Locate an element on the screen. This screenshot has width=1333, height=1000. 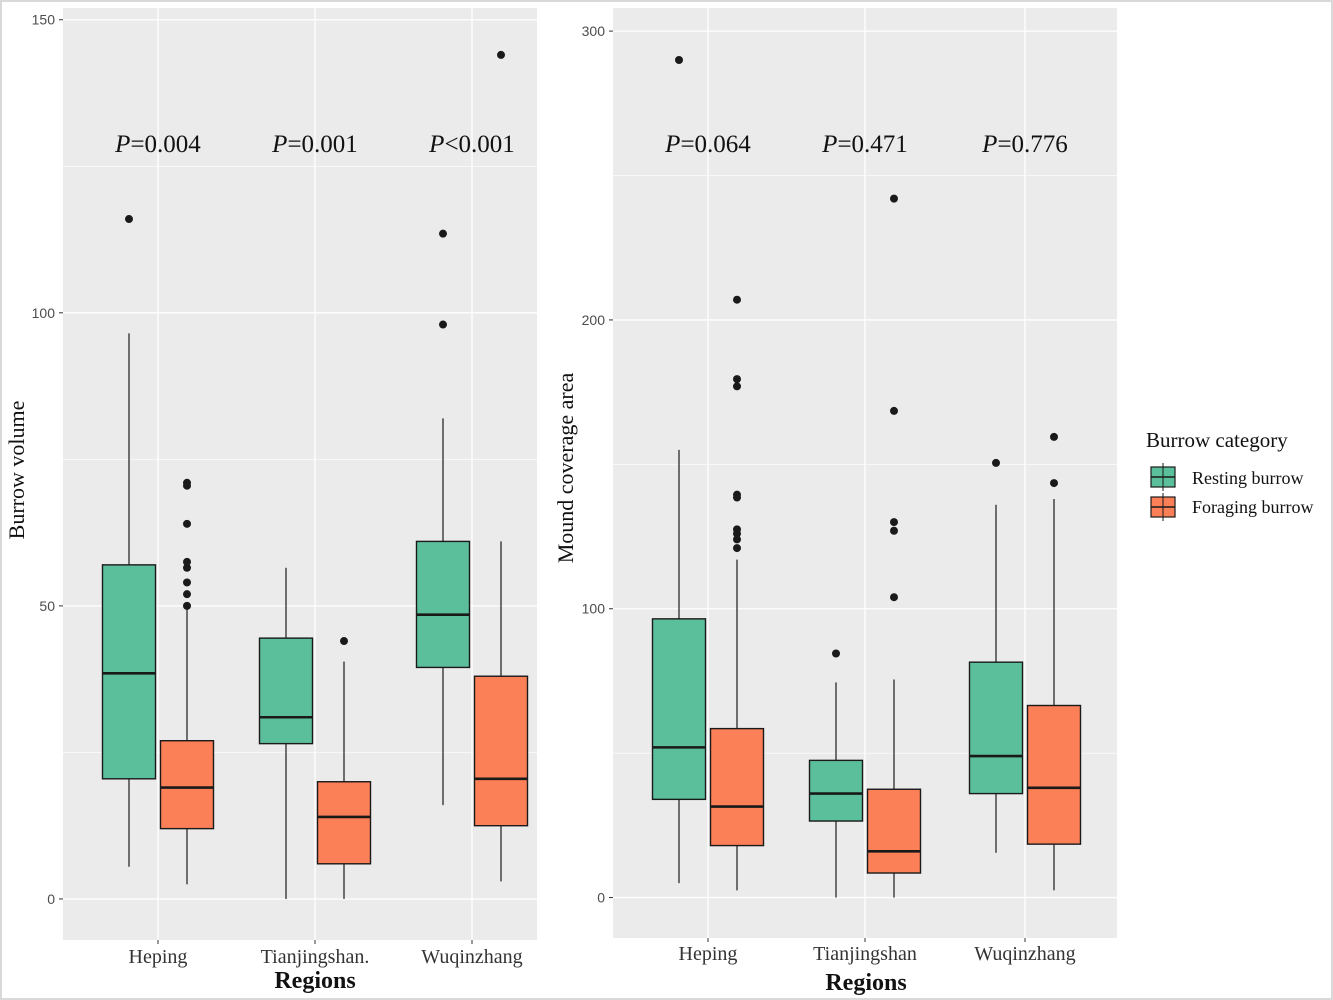
x-tick-label: Tianjingshan. is located at coordinates (315, 957).